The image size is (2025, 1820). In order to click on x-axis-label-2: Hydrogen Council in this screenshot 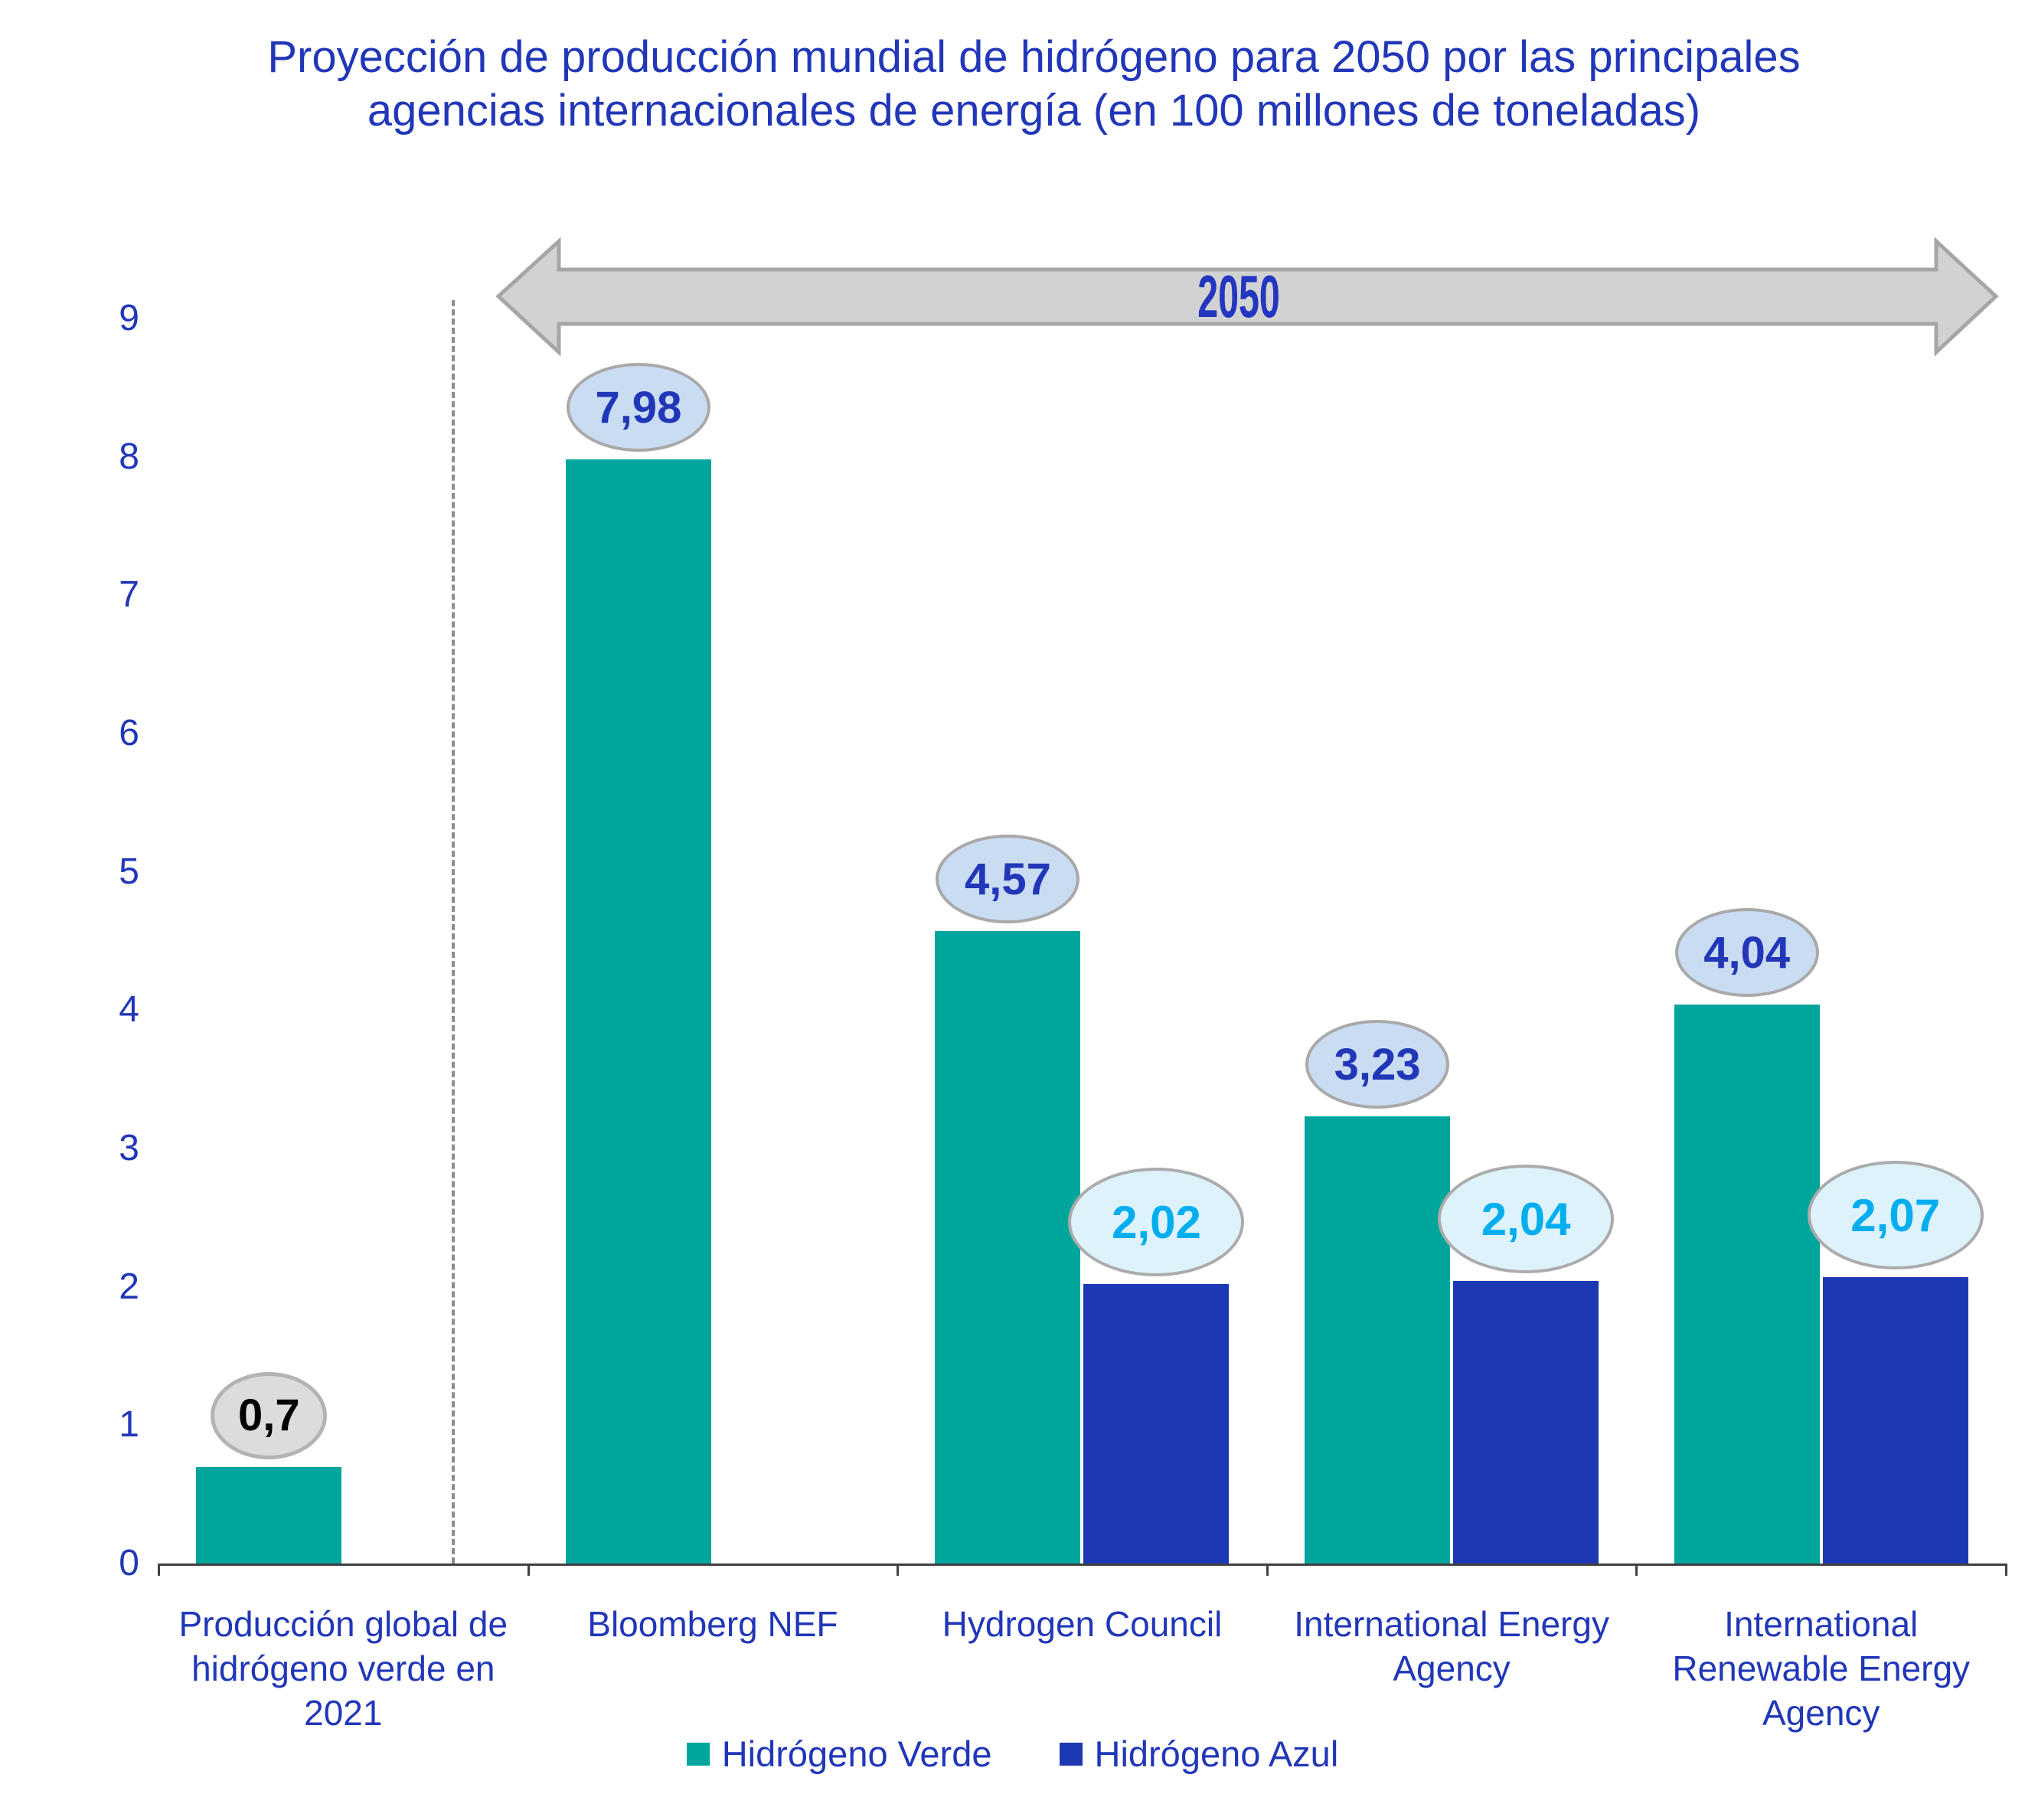, I will do `click(1082, 1624)`.